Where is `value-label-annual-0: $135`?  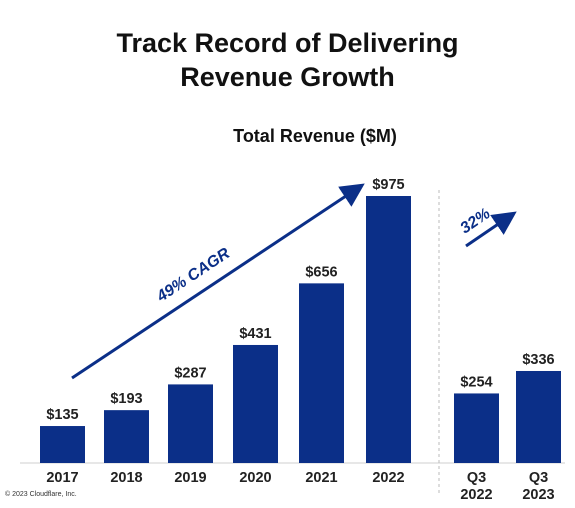
value-label-annual-0: $135 is located at coordinates (62, 415).